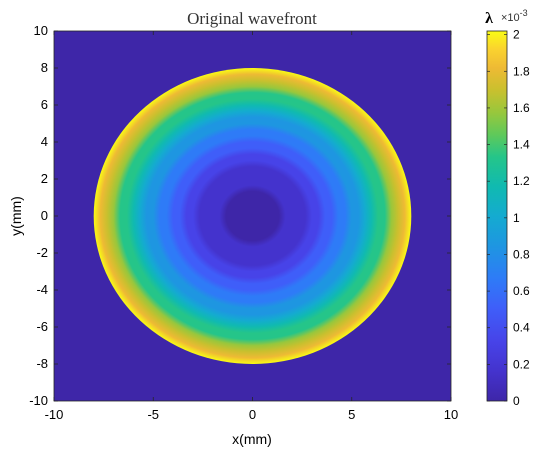 The width and height of the screenshot is (550, 453). What do you see at coordinates (521, 145) in the screenshot?
I see `colorbar-tick-label: 1.4` at bounding box center [521, 145].